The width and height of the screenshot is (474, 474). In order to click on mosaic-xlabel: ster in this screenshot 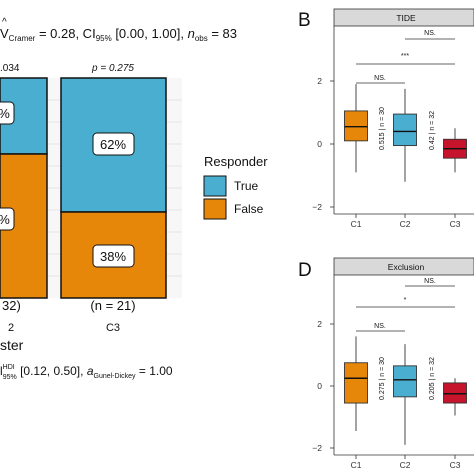, I will do `click(12, 345)`.